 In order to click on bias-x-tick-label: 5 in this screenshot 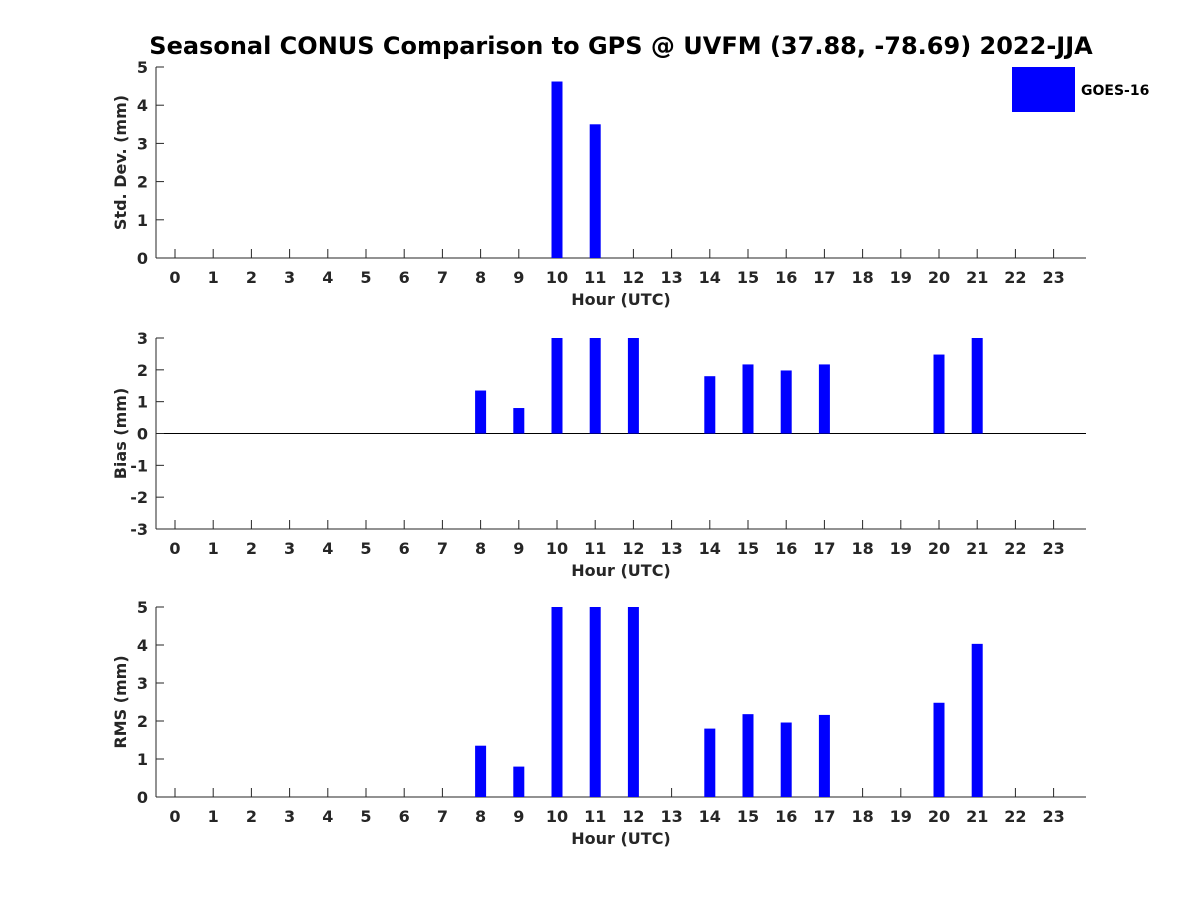, I will do `click(365, 548)`.